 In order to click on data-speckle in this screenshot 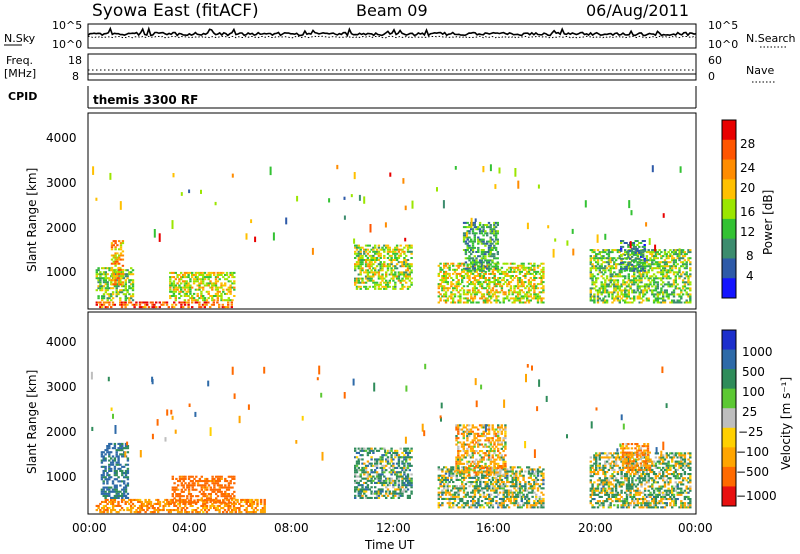, I will do `click(344, 217)`.